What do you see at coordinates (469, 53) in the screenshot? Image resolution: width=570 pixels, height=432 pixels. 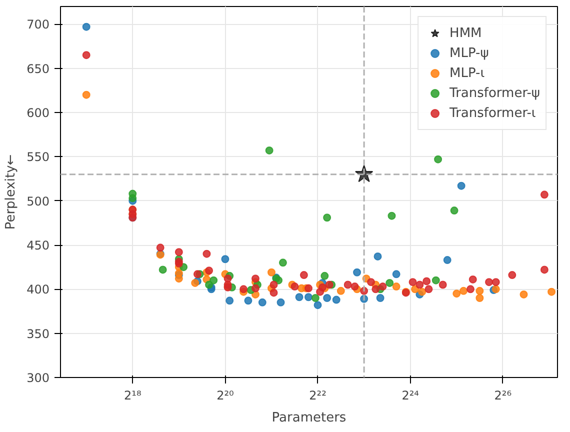 I see `legend-label: MLP-ψ` at bounding box center [469, 53].